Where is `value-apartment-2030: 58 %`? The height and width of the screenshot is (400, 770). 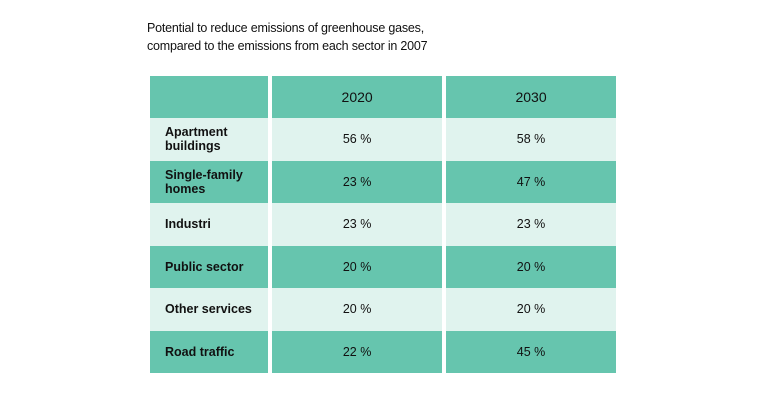 value-apartment-2030: 58 % is located at coordinates (531, 139).